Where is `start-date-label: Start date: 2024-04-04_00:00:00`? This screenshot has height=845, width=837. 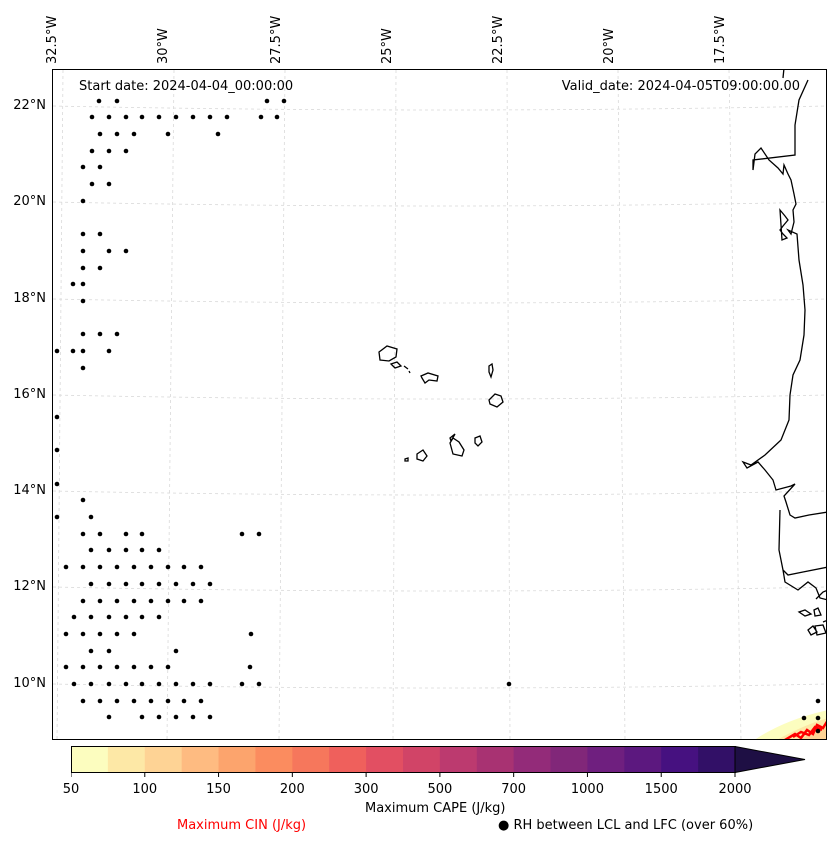
start-date-label: Start date: 2024-04-04_00:00:00 is located at coordinates (186, 86).